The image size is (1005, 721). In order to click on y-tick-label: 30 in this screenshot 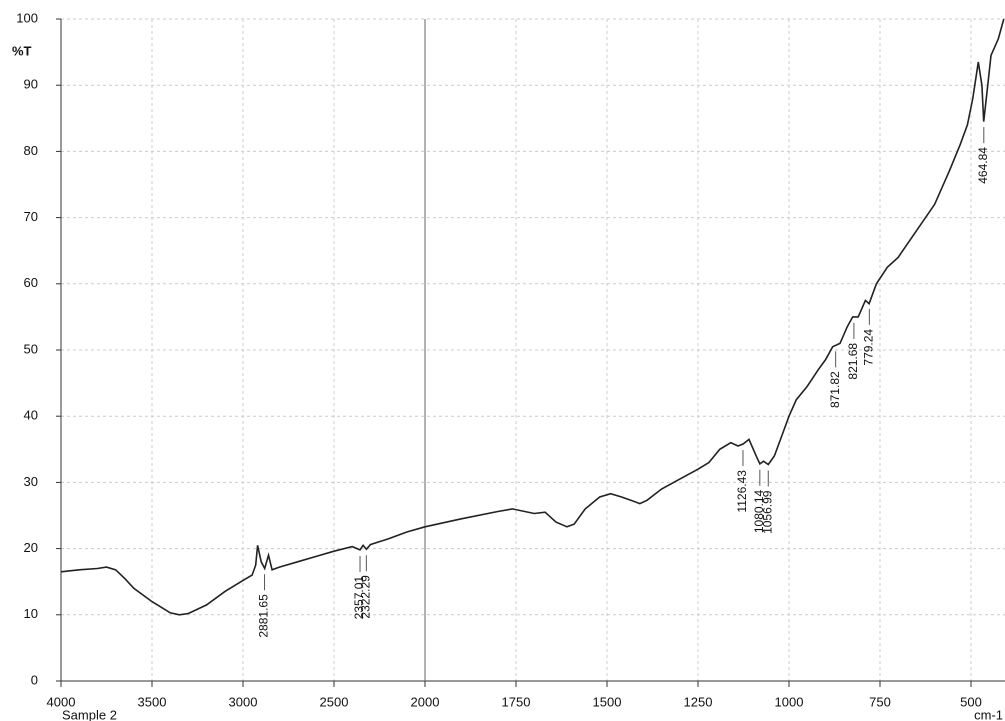, I will do `click(31, 481)`.